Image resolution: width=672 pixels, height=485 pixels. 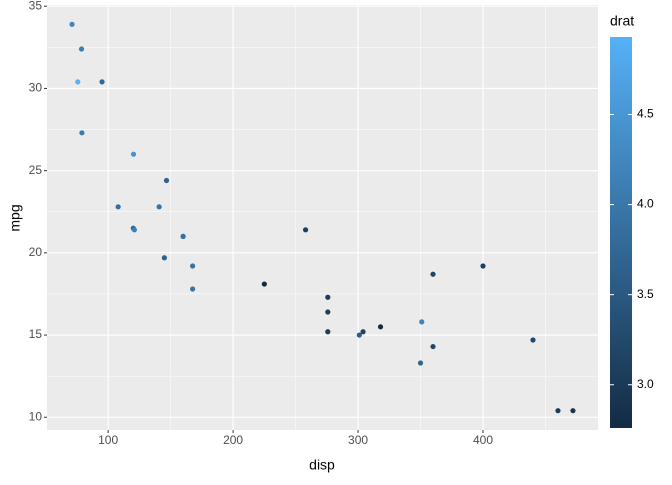 What do you see at coordinates (322, 465) in the screenshot?
I see `x-axis-title: disp` at bounding box center [322, 465].